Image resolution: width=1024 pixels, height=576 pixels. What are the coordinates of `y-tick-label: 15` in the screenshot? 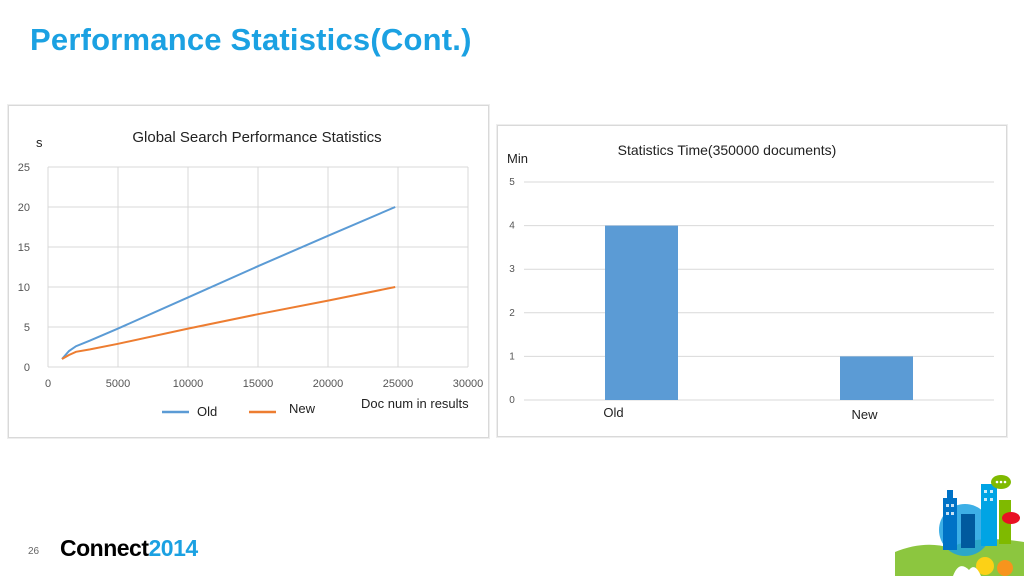 It's located at (24, 248).